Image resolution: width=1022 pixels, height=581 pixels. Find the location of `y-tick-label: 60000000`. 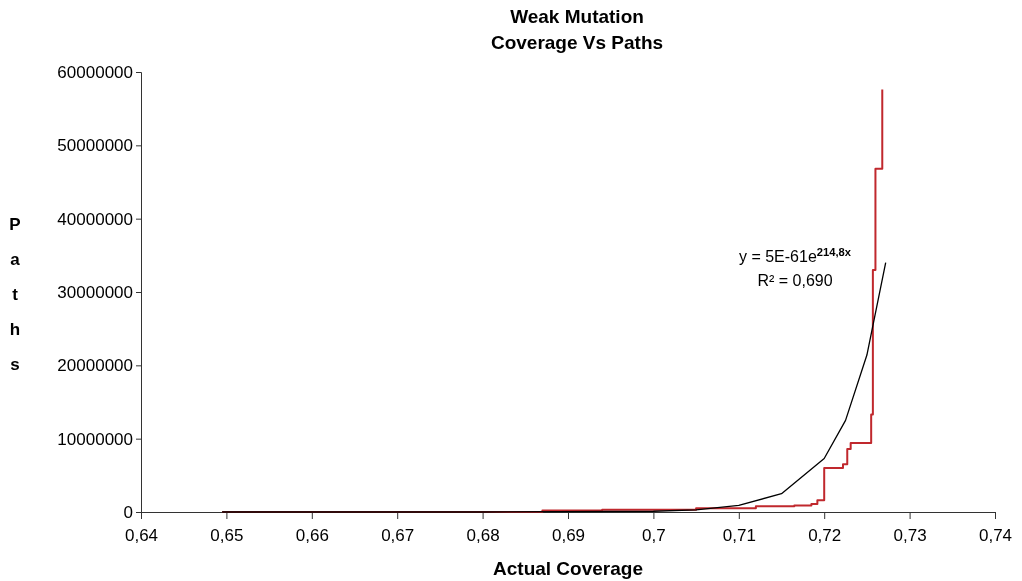

y-tick-label: 60000000 is located at coordinates (95, 72).